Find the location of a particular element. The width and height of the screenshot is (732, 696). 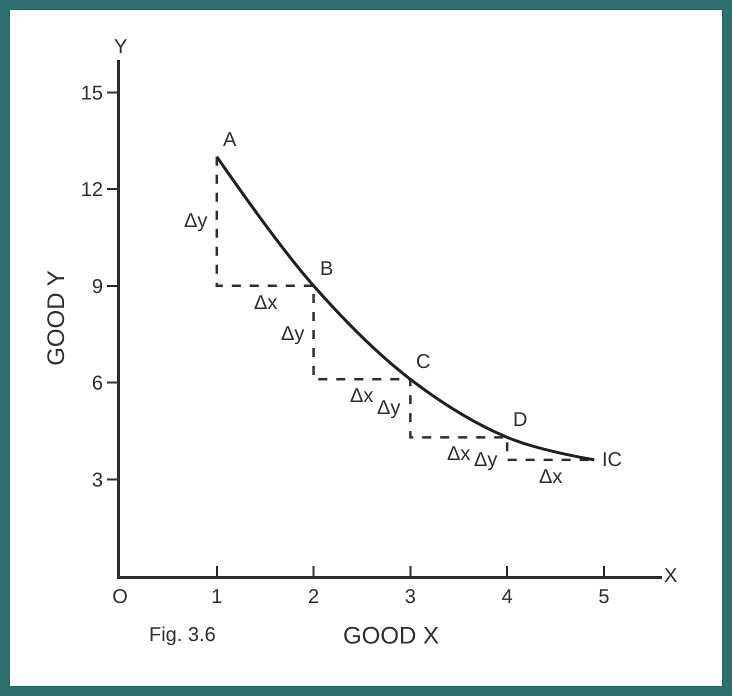

annotation: D is located at coordinates (520, 420).